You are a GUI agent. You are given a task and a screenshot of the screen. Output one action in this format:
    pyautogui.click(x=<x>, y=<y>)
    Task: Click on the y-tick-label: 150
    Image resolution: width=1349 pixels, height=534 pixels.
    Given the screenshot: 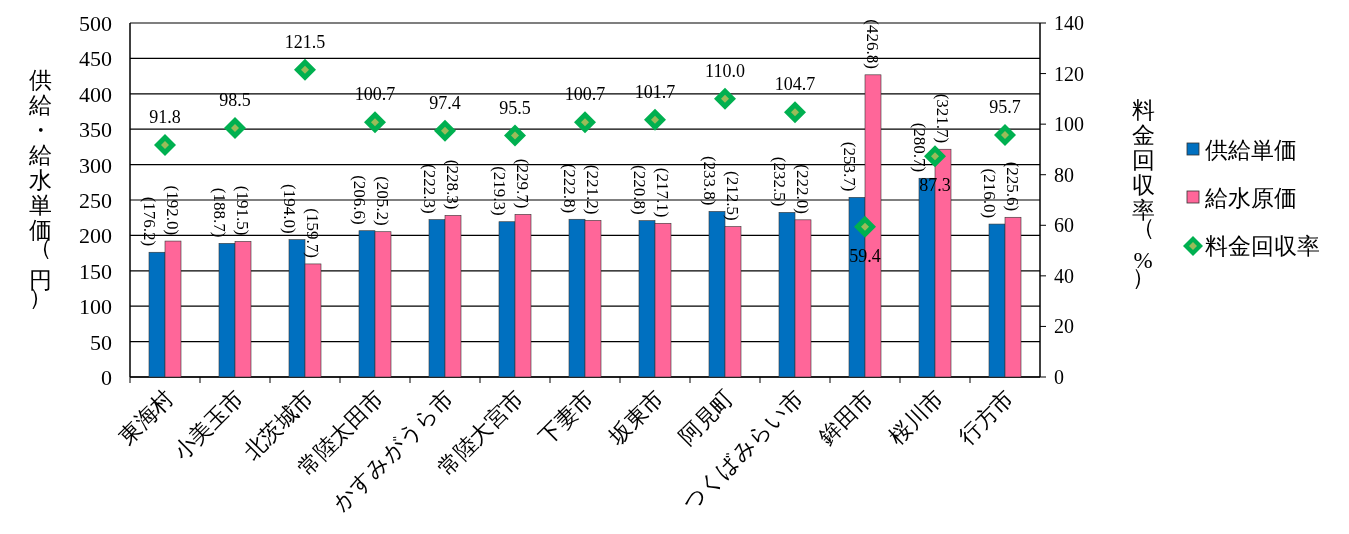 What is the action you would take?
    pyautogui.click(x=95, y=271)
    